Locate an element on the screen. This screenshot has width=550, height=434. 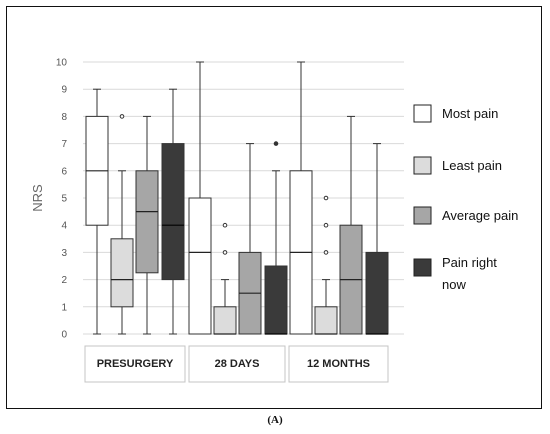
y-tick-label-10: 10 is located at coordinates (62, 63).